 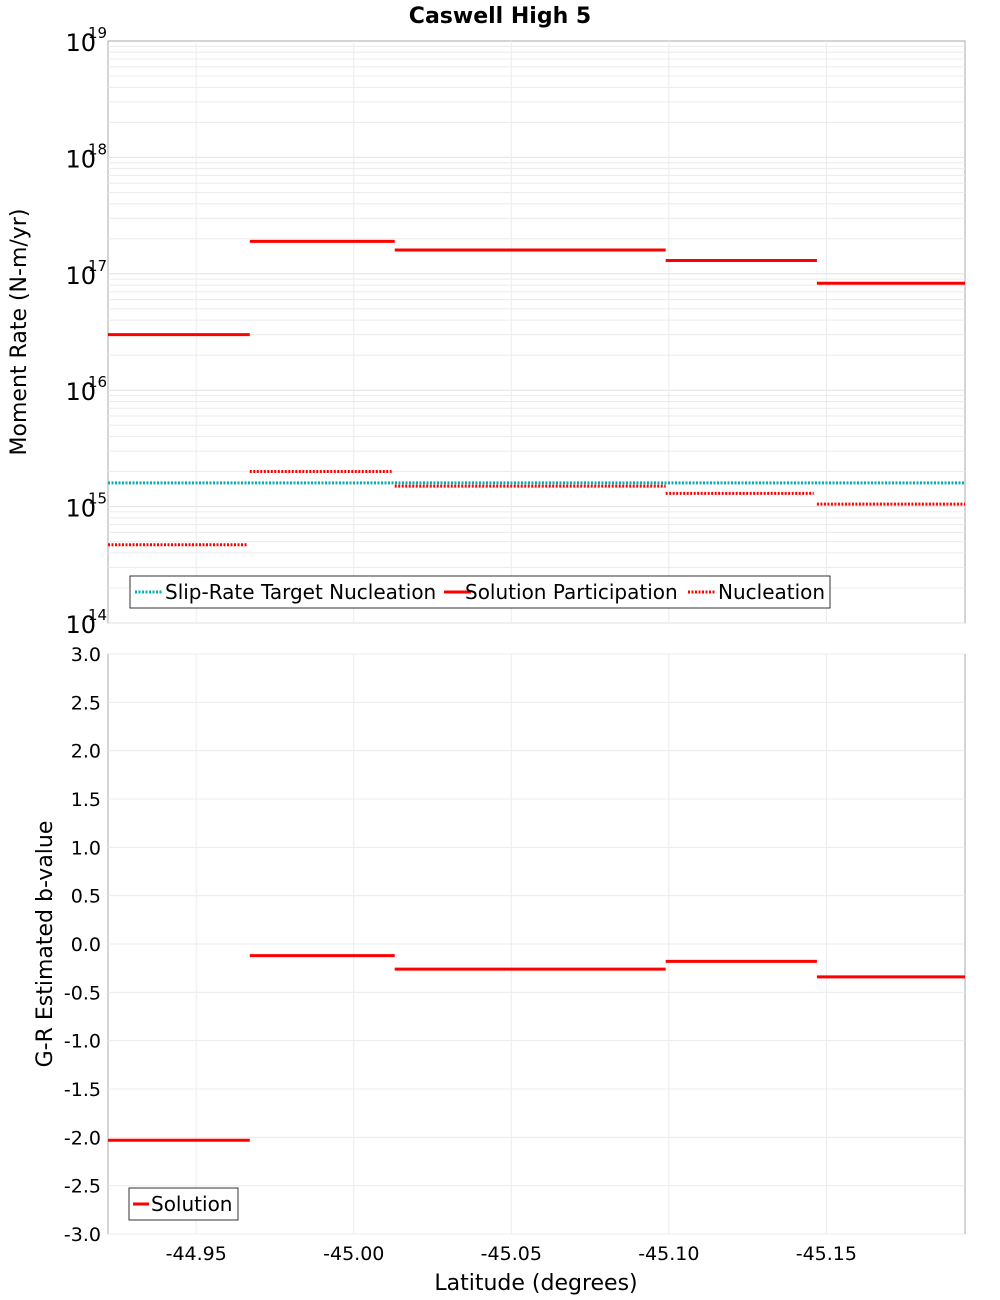 I want to click on y-tick-exponent: 18, so click(x=97, y=149).